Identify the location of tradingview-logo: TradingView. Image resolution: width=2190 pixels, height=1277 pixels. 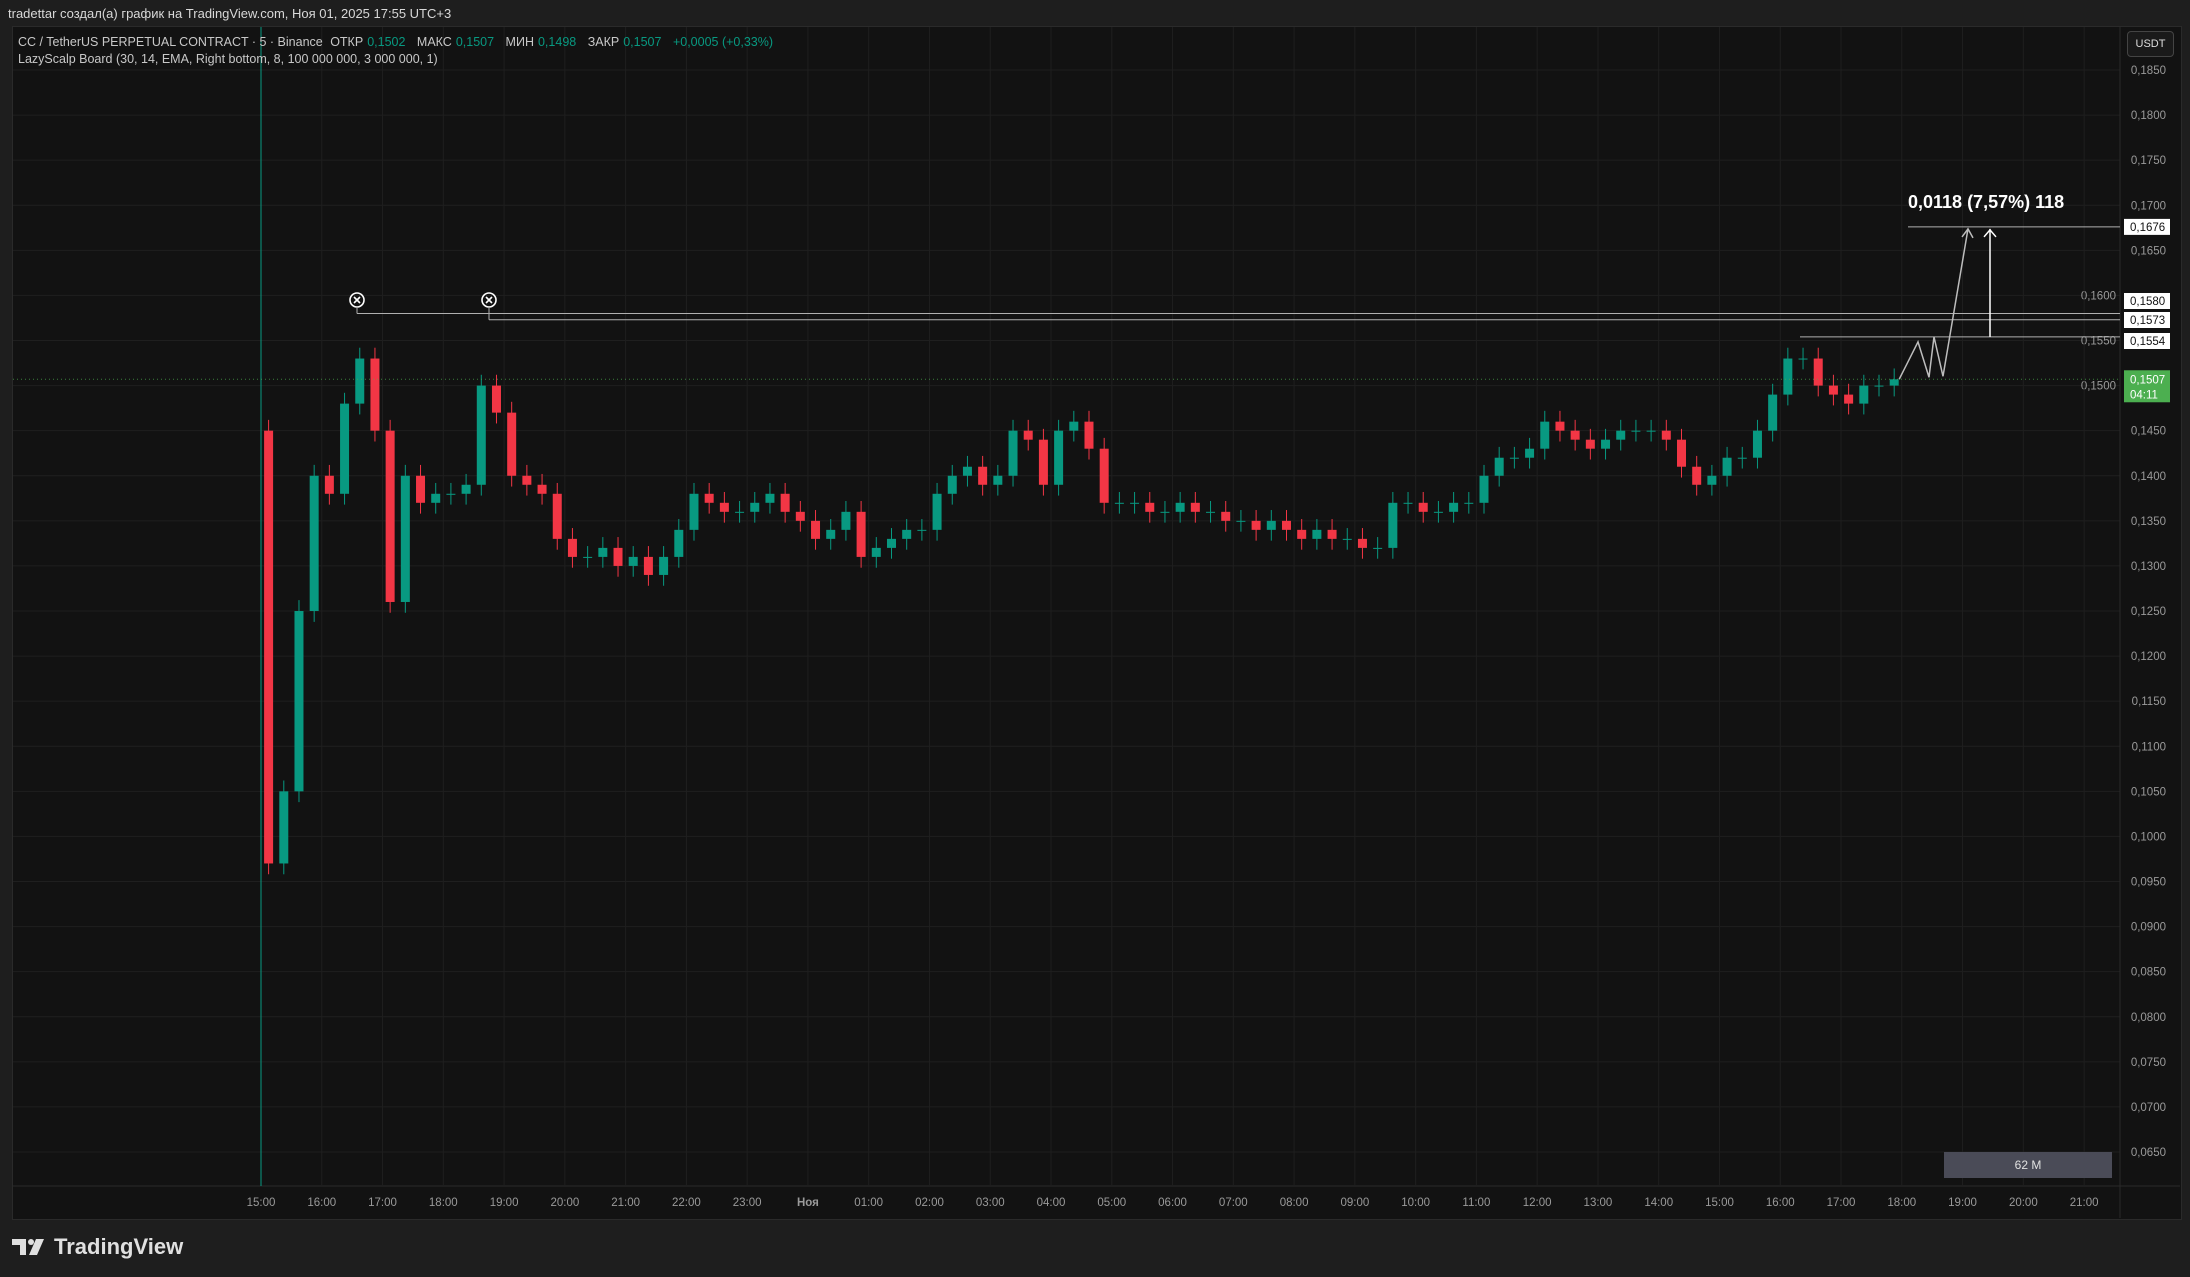
(97, 1247).